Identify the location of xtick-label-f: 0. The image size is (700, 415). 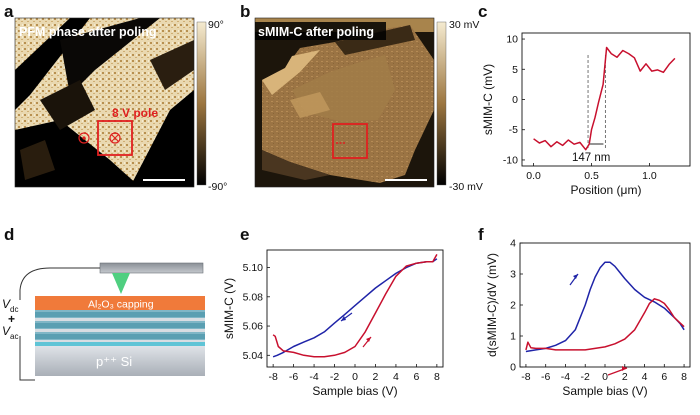
(605, 377).